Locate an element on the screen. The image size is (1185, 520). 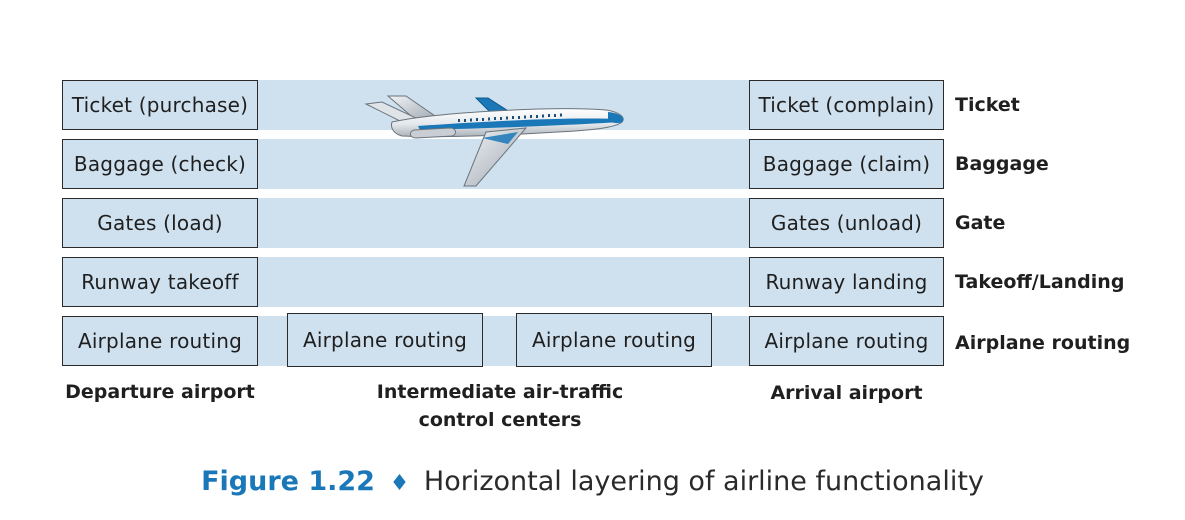
departure-runway-box: Runway takeoff is located at coordinates (160, 282).